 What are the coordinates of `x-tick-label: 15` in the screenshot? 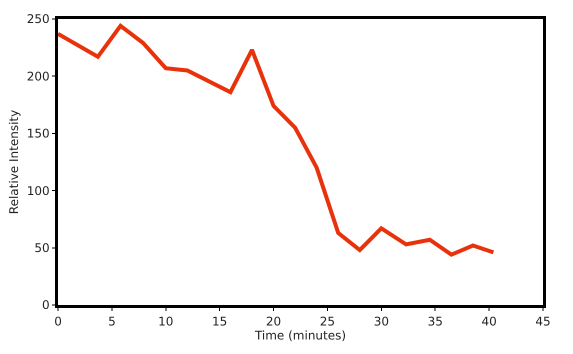 It's located at (220, 321).